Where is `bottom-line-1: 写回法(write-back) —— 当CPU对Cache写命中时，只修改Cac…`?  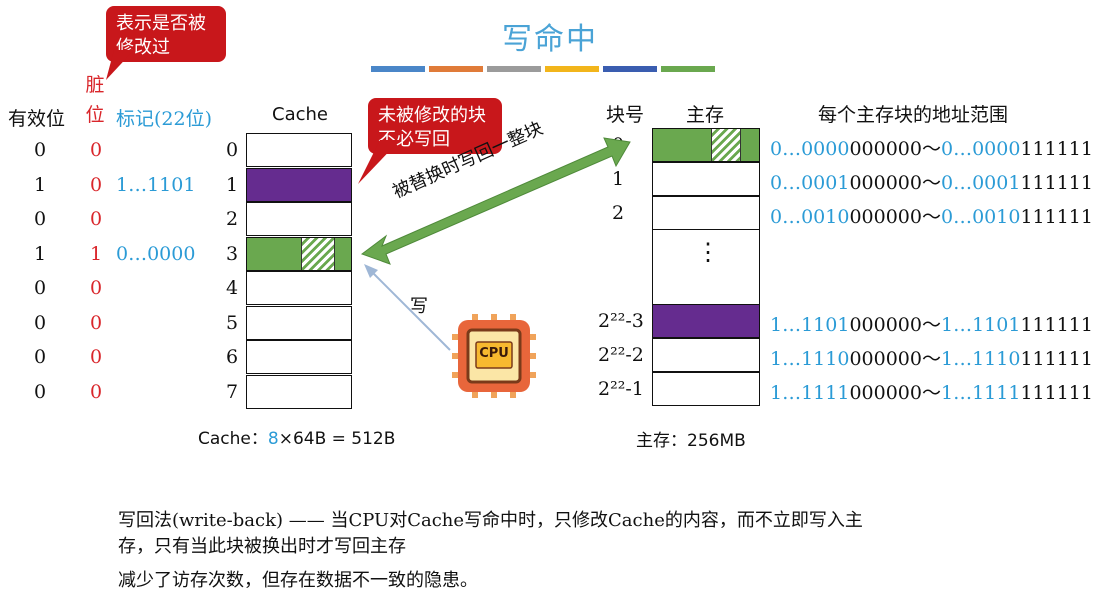 bottom-line-1: 写回法(write-back) —— 当CPU对Cache写命中时，只修改Cac… is located at coordinates (490, 520).